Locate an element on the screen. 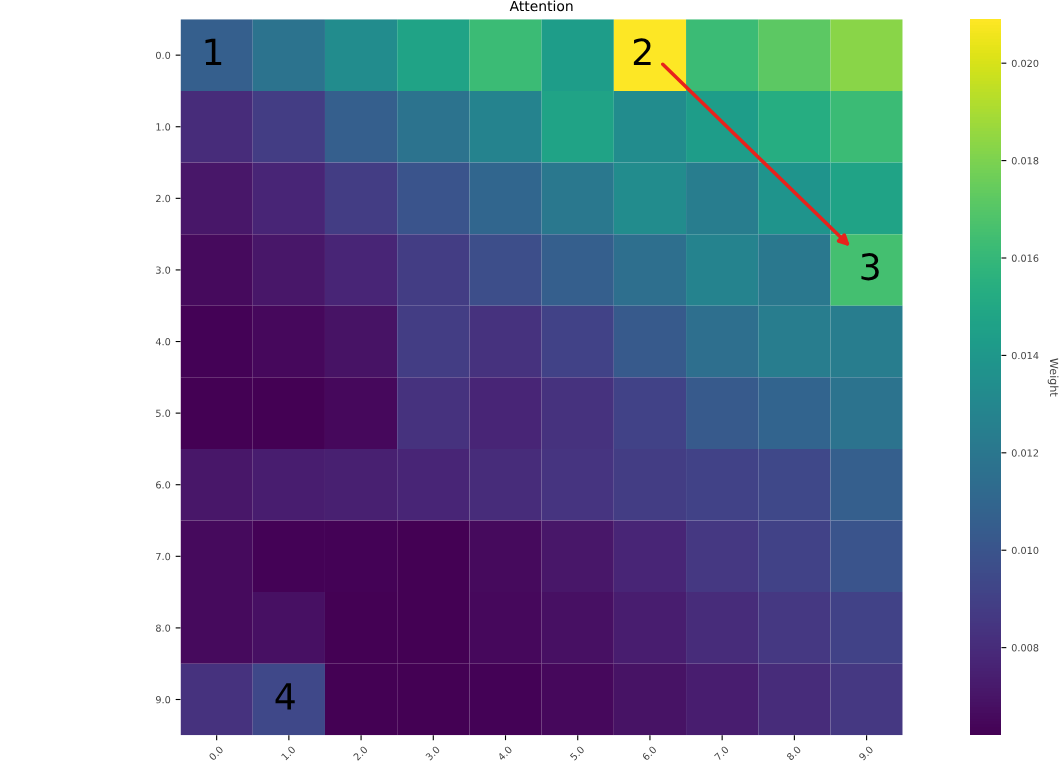 This screenshot has height=774, width=1062. annotation: 3 is located at coordinates (870, 267).